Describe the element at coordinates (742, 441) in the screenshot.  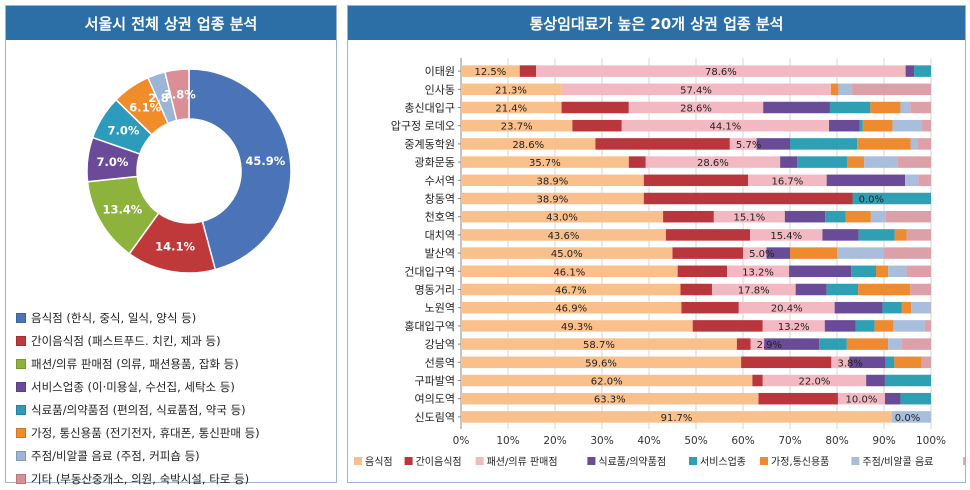
I see `x-tick-label: 60%` at that location.